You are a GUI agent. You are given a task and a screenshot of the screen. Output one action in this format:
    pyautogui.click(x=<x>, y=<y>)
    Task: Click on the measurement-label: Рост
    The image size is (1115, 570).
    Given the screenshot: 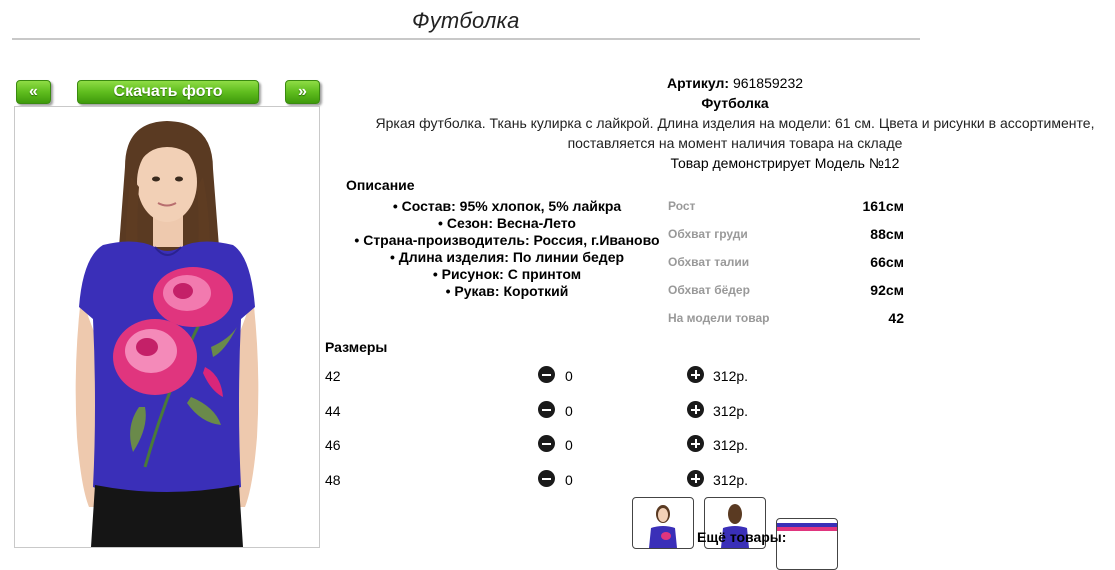 What is the action you would take?
    pyautogui.click(x=682, y=206)
    